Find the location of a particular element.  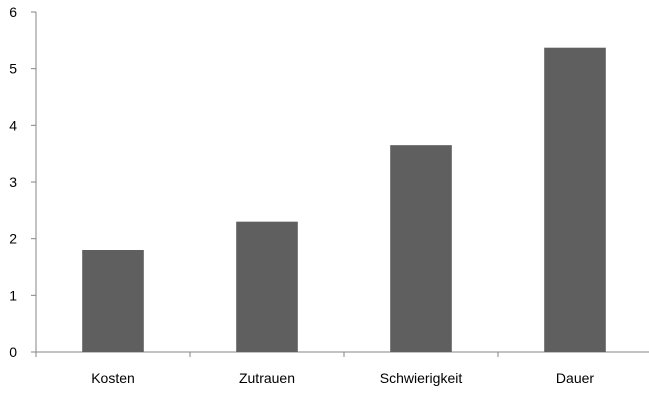

y-axis: 0 1 2 3 4 5 6 is located at coordinates (23, 182).